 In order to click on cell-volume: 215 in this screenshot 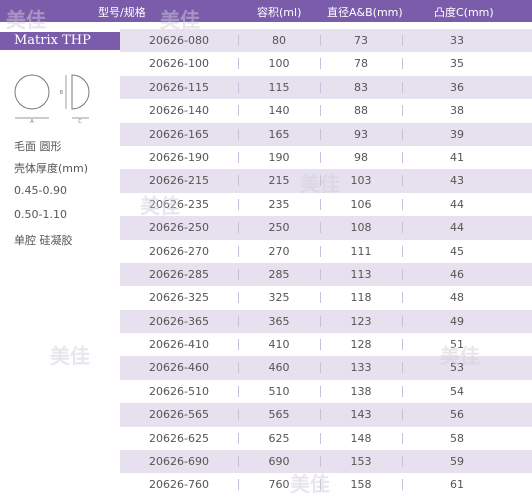, I will do `click(279, 181)`.